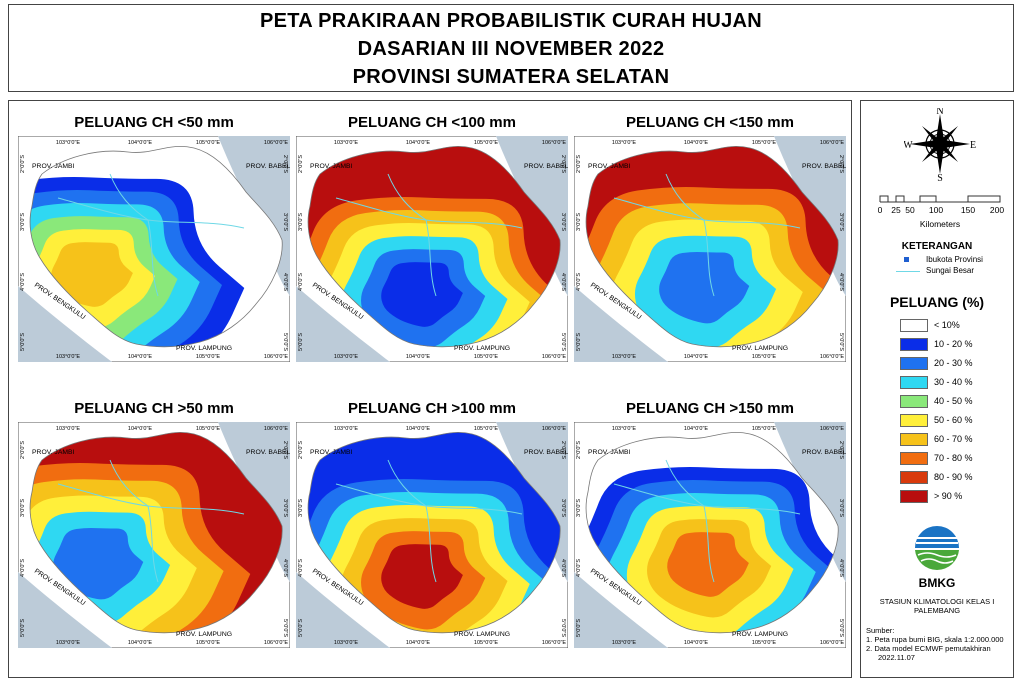 Image resolution: width=1024 pixels, height=684 pixels. Describe the element at coordinates (953, 344) in the screenshot. I see `legend-label: 10 - 20 %` at that location.